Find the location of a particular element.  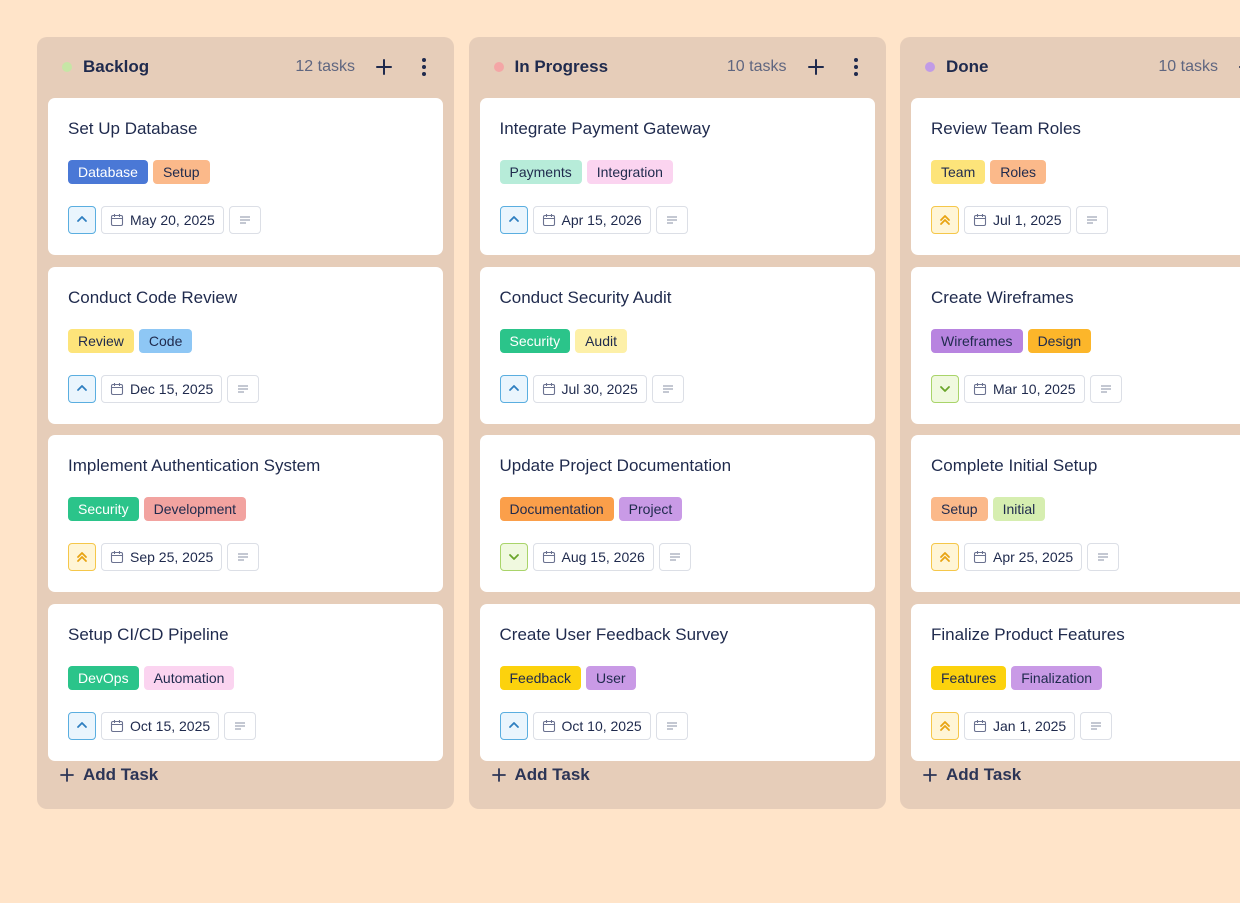

due-date: Oct 10, 2025 is located at coordinates (591, 725).